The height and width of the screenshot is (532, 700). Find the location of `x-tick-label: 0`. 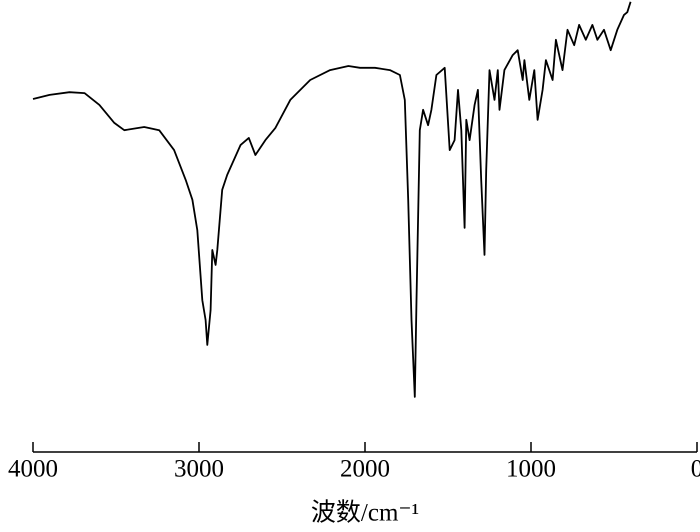

x-tick-label: 0 is located at coordinates (695, 469).